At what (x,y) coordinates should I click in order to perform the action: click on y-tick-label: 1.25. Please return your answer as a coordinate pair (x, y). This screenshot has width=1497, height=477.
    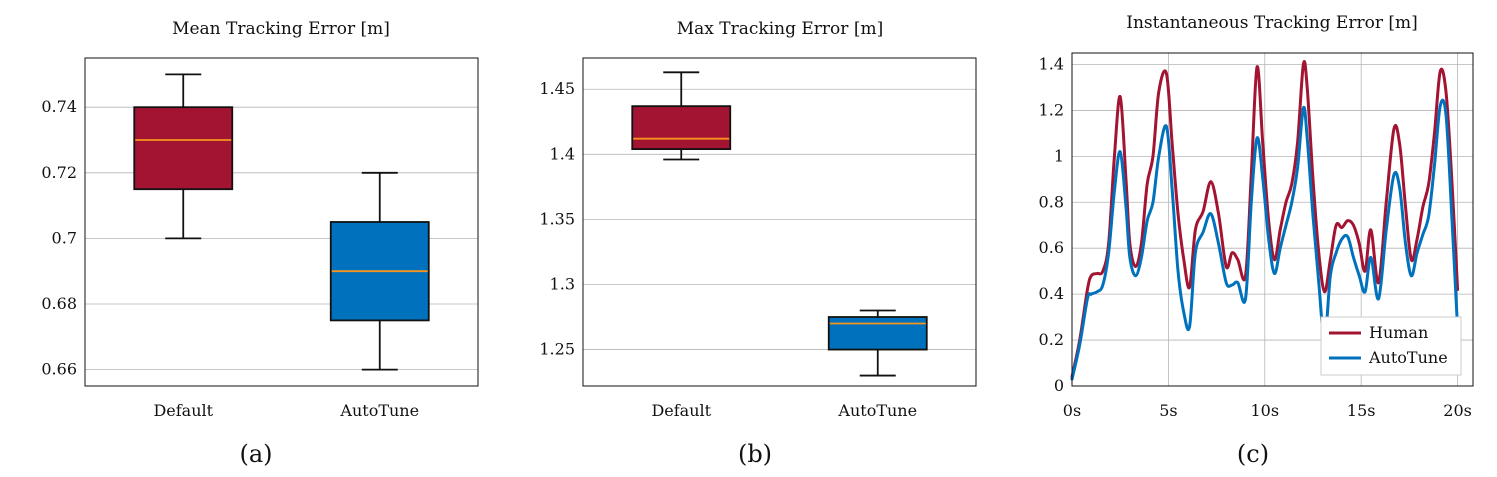
    Looking at the image, I should click on (557, 349).